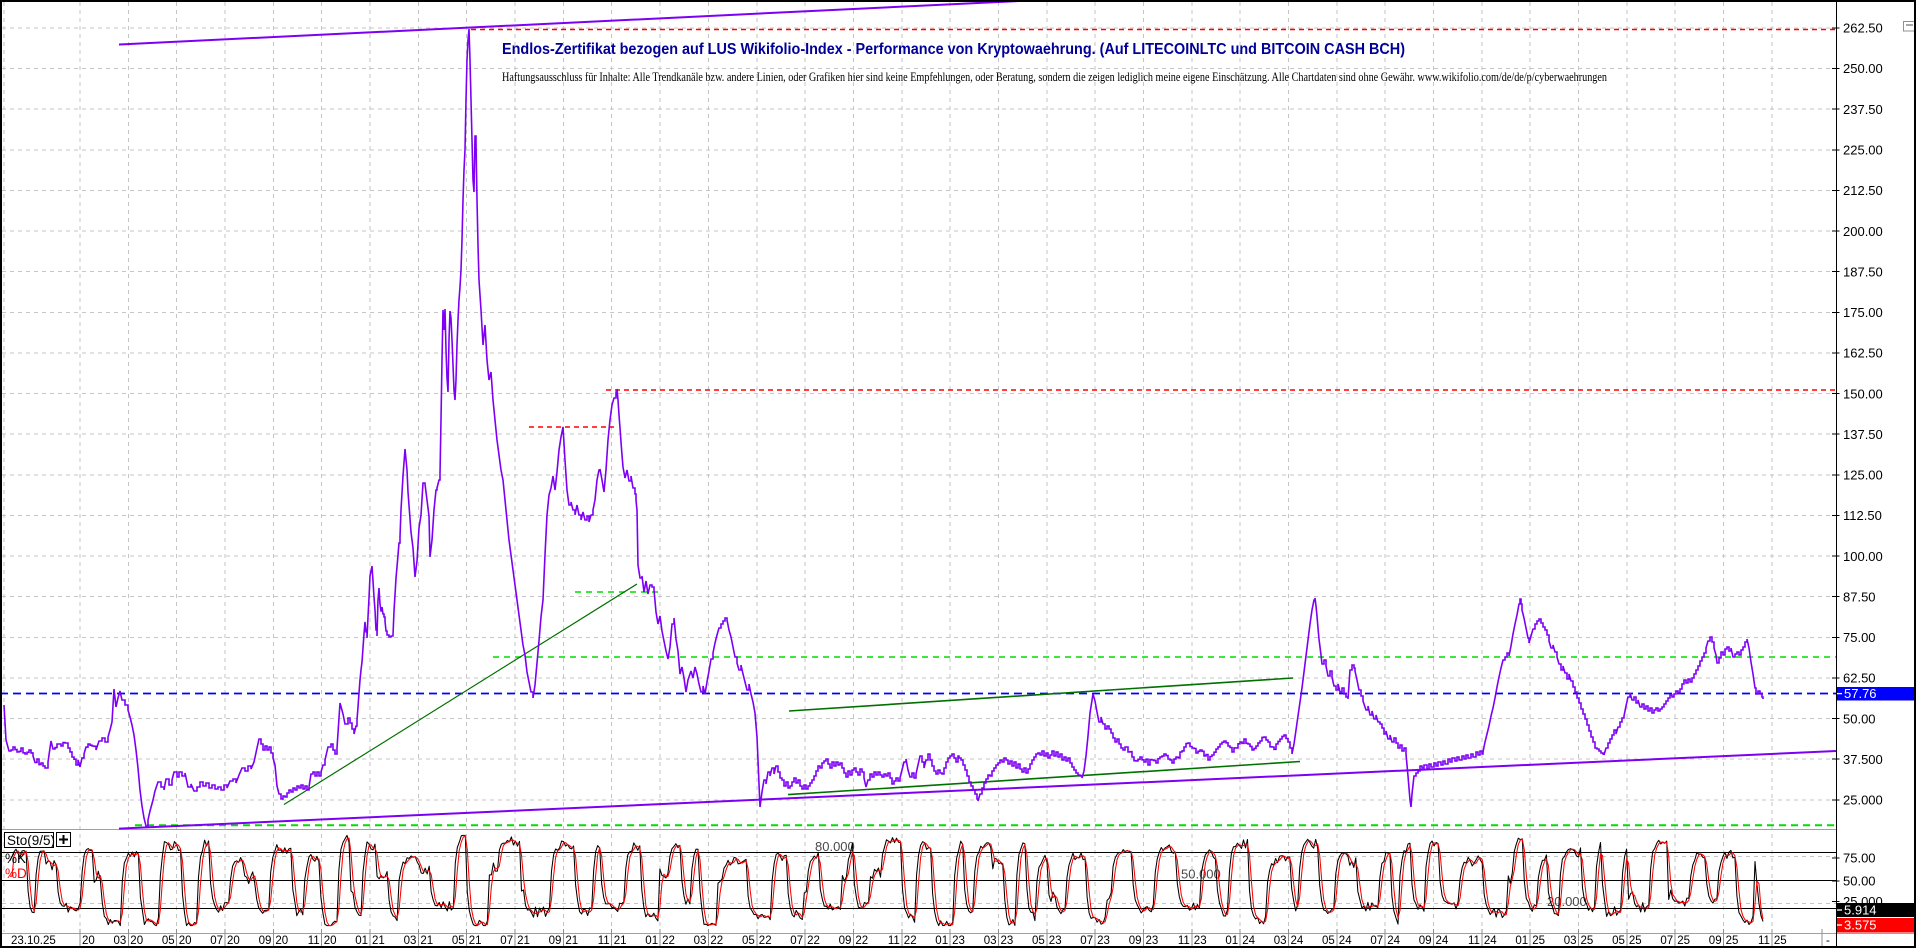  I want to click on svg-text: 250.00, so click(1863, 68).